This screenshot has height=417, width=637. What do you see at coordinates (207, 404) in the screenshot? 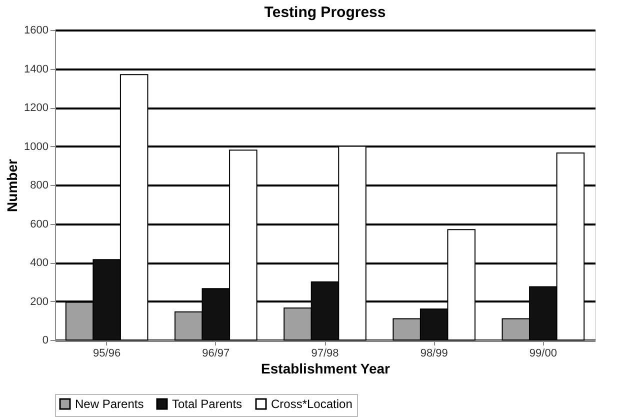
I see `legend-label: Total Parents` at bounding box center [207, 404].